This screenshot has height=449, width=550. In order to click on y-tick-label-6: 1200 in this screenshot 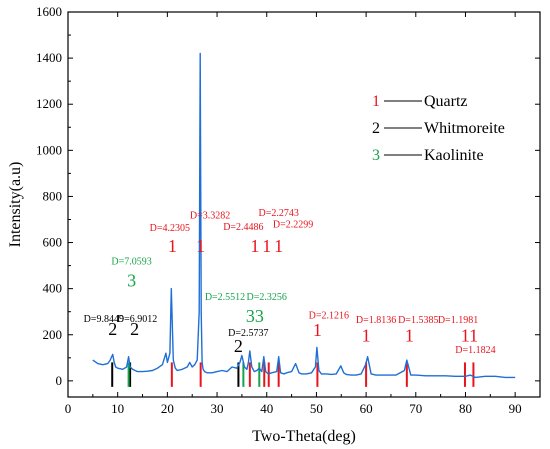, I will do `click(49, 103)`.